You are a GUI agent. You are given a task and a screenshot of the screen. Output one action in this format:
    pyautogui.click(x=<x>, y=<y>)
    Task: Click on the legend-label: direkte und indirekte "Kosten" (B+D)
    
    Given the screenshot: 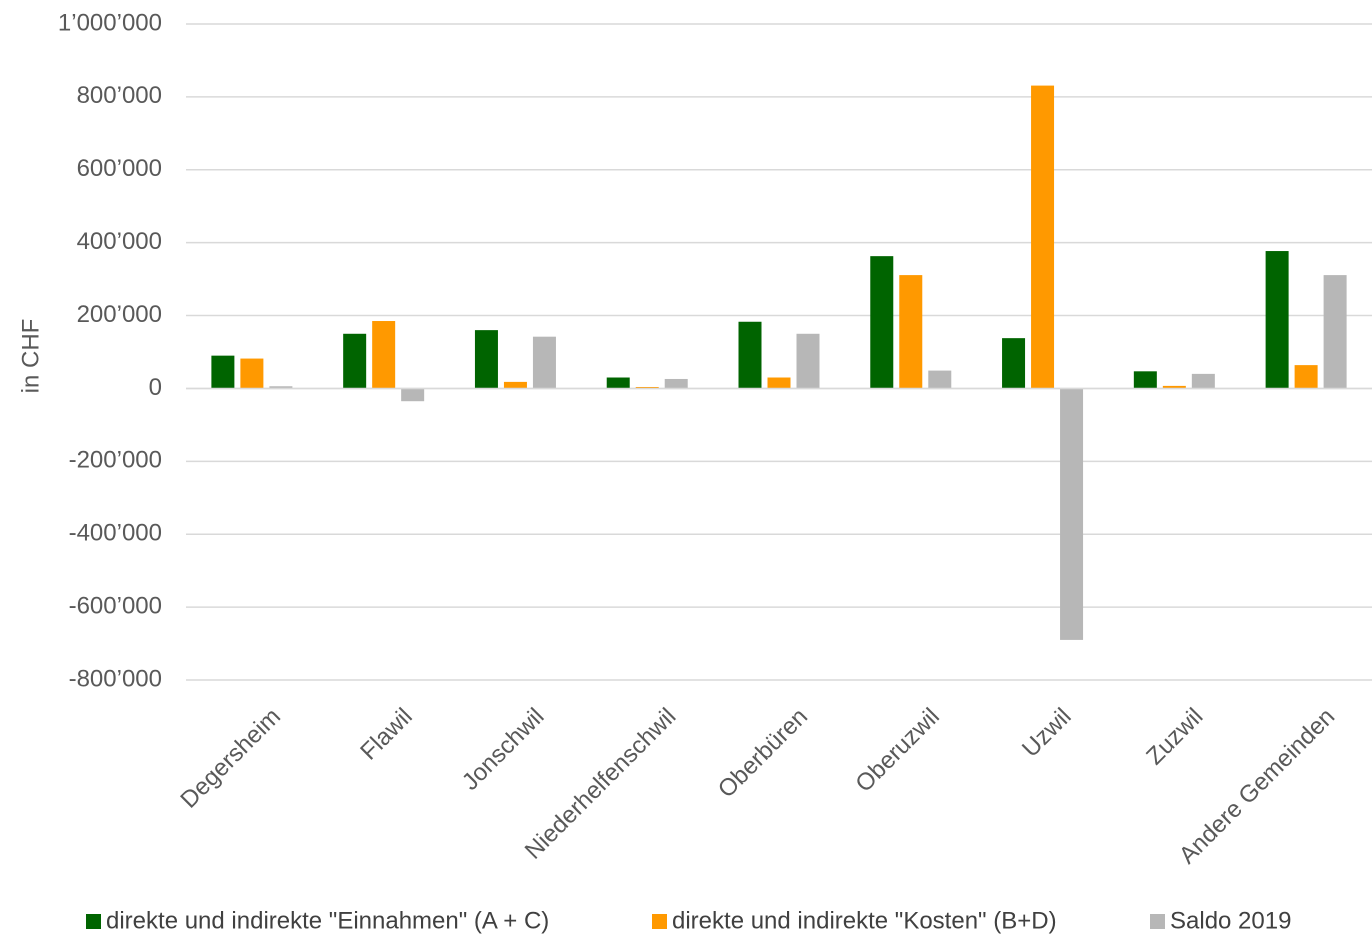 What is the action you would take?
    pyautogui.click(x=864, y=920)
    